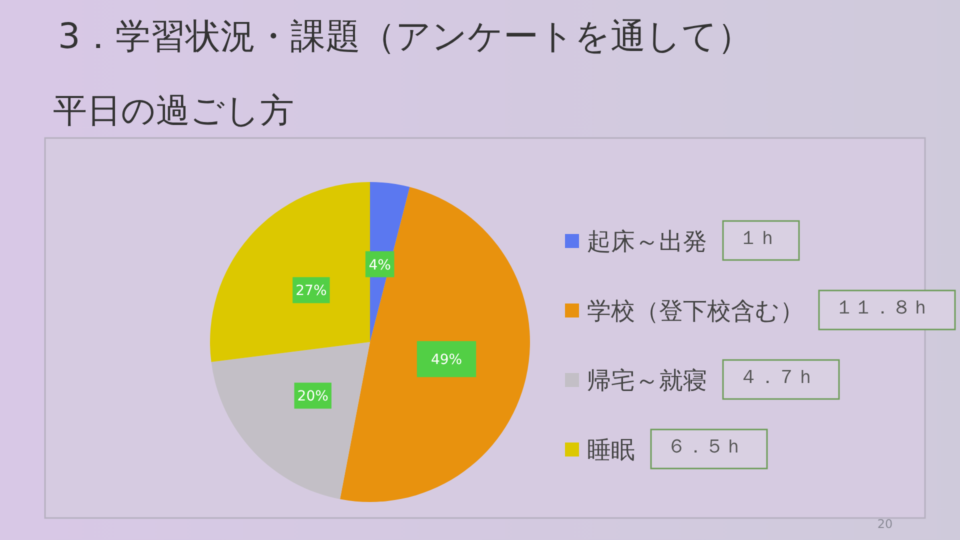  I want to click on chart-subtitle: 平日の過ごし方, so click(173, 111).